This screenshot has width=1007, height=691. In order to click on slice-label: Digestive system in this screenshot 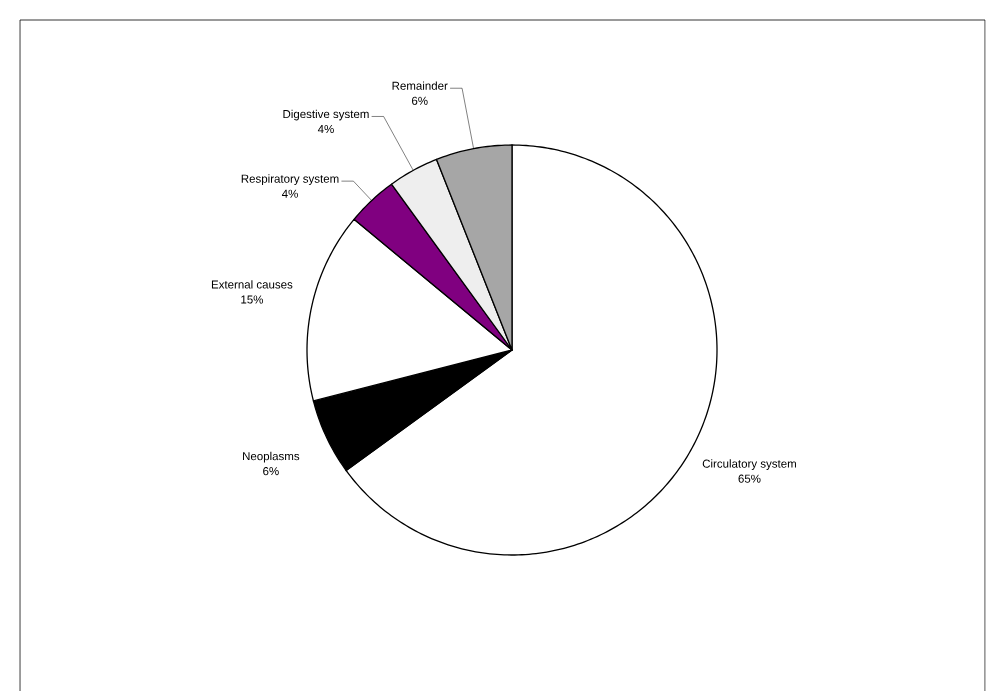, I will do `click(326, 115)`.